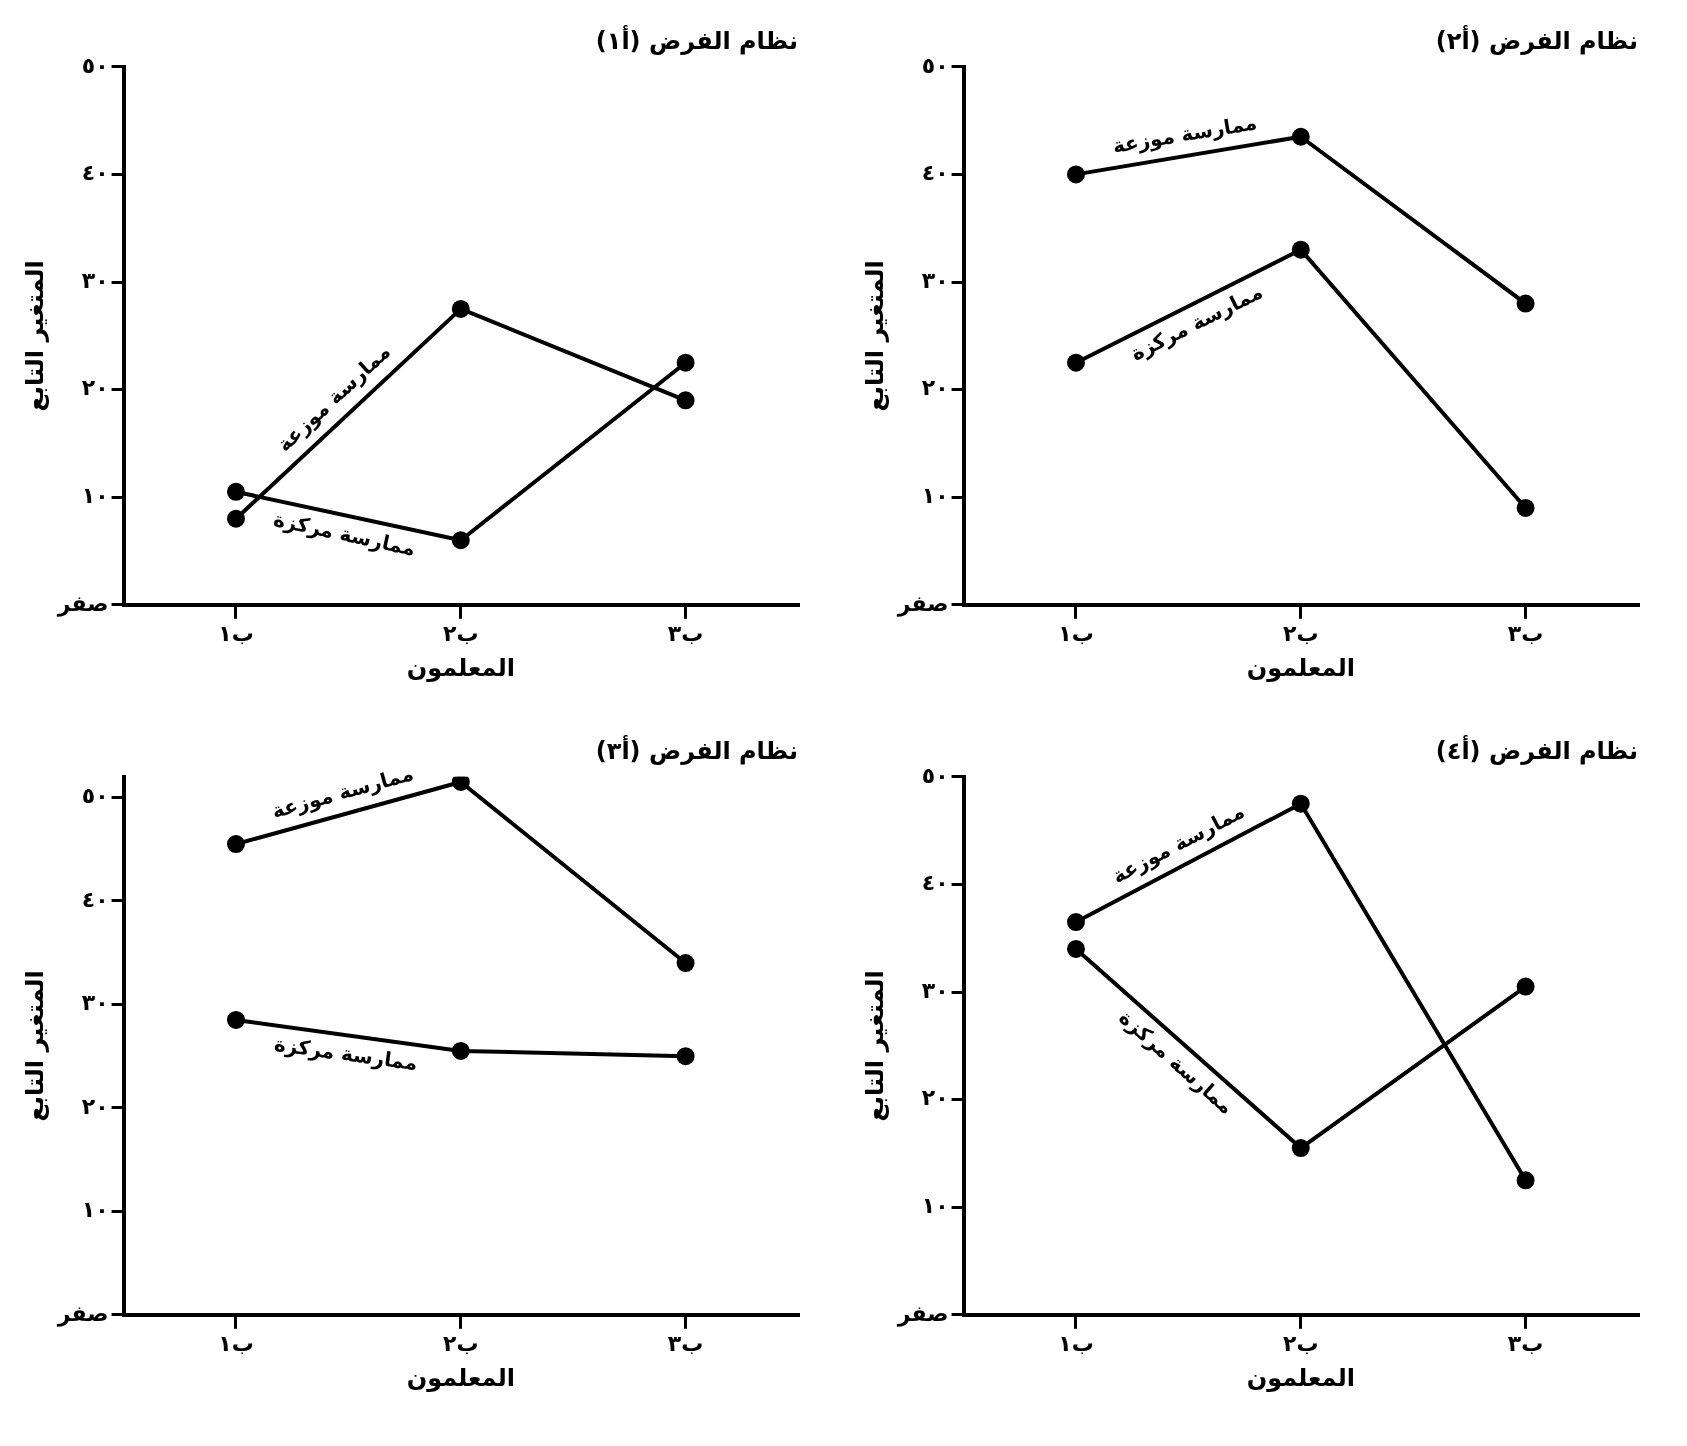 Image resolution: width=1687 pixels, height=1446 pixels. I want to click on chart-title: نظام الفرض (أ٣), so click(696, 749).